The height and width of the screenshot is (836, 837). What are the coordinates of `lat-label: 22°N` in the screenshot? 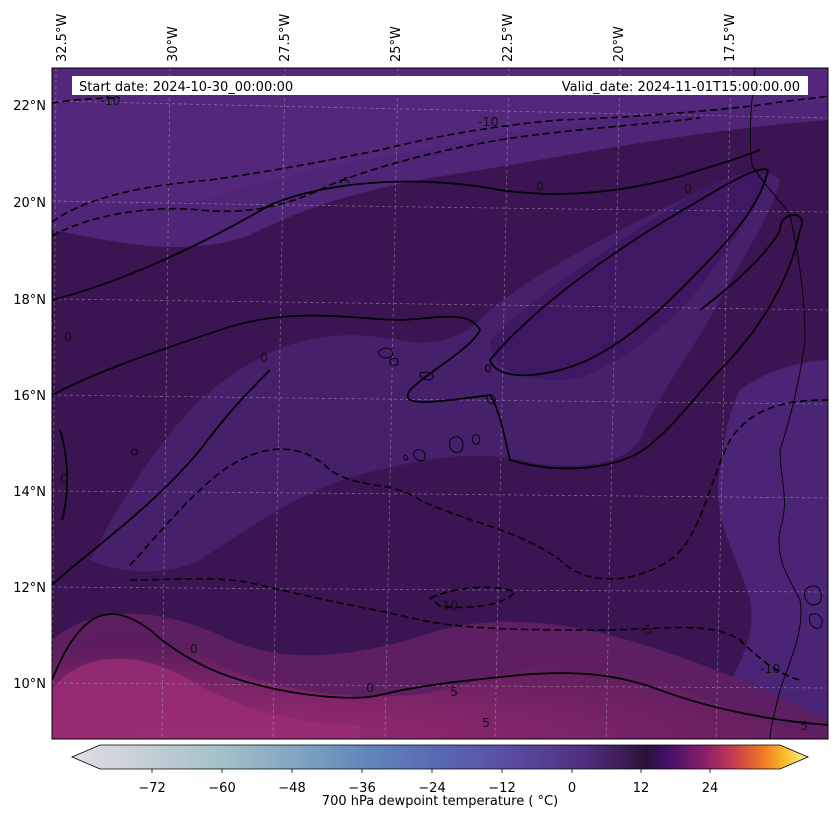 It's located at (29, 106).